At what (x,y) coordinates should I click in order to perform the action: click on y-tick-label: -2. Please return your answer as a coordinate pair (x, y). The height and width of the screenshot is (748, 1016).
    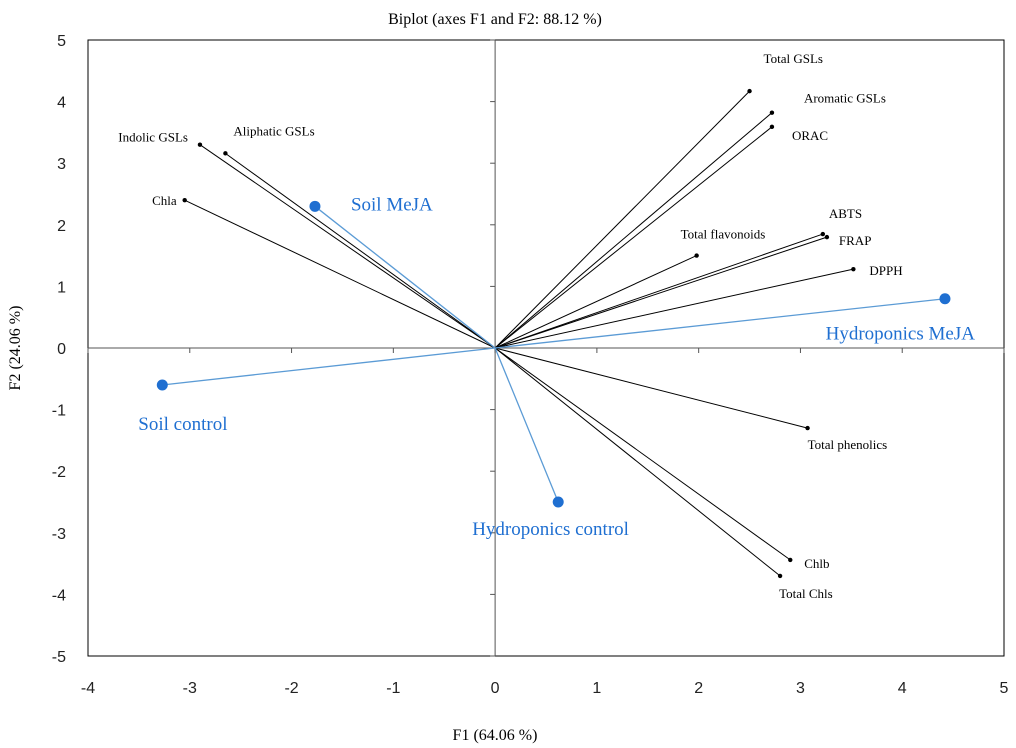
    Looking at the image, I should click on (59, 472).